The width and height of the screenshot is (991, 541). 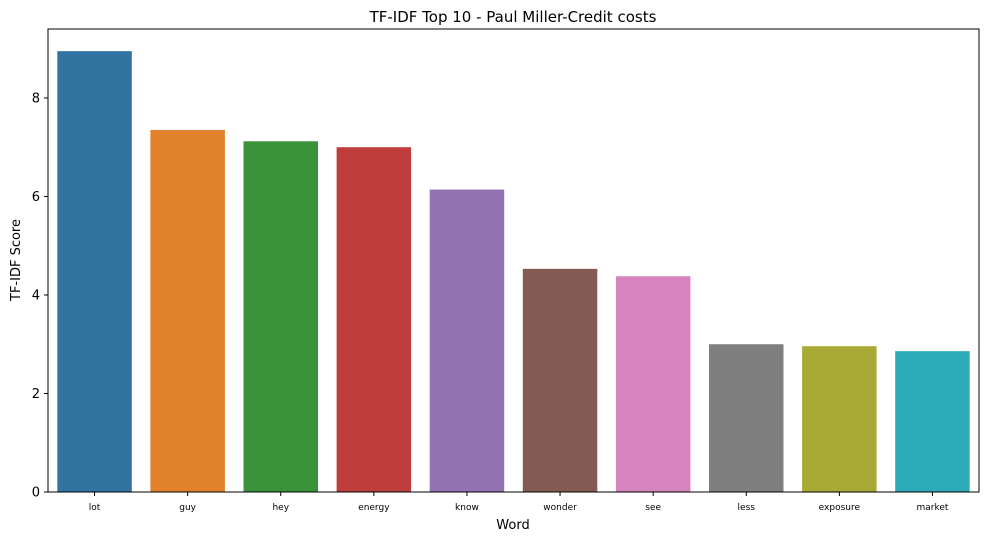 What do you see at coordinates (187, 310) in the screenshot?
I see `bar-guy` at bounding box center [187, 310].